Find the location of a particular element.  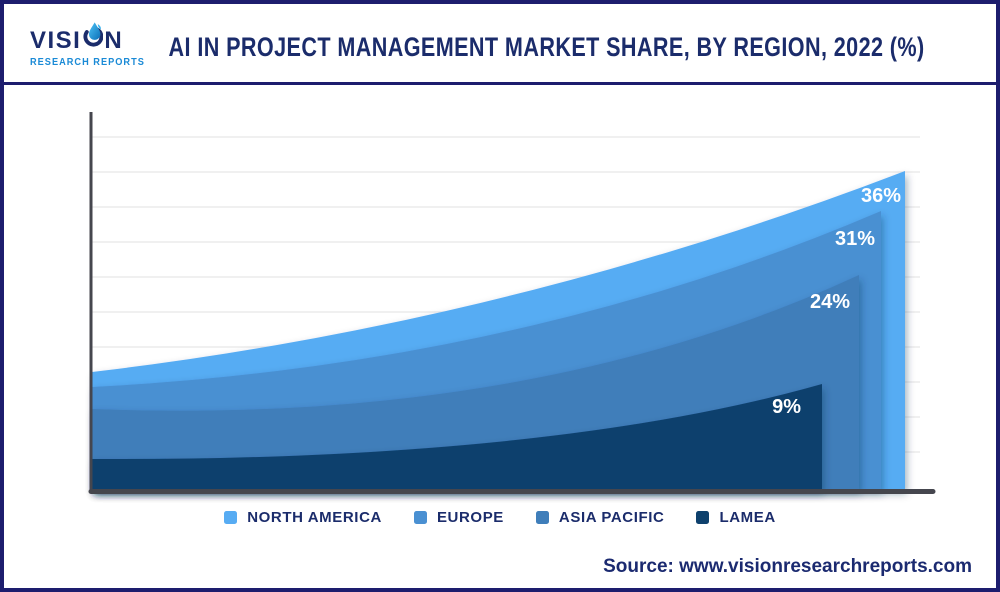

legend-label-europe: EUROPE is located at coordinates (470, 517).